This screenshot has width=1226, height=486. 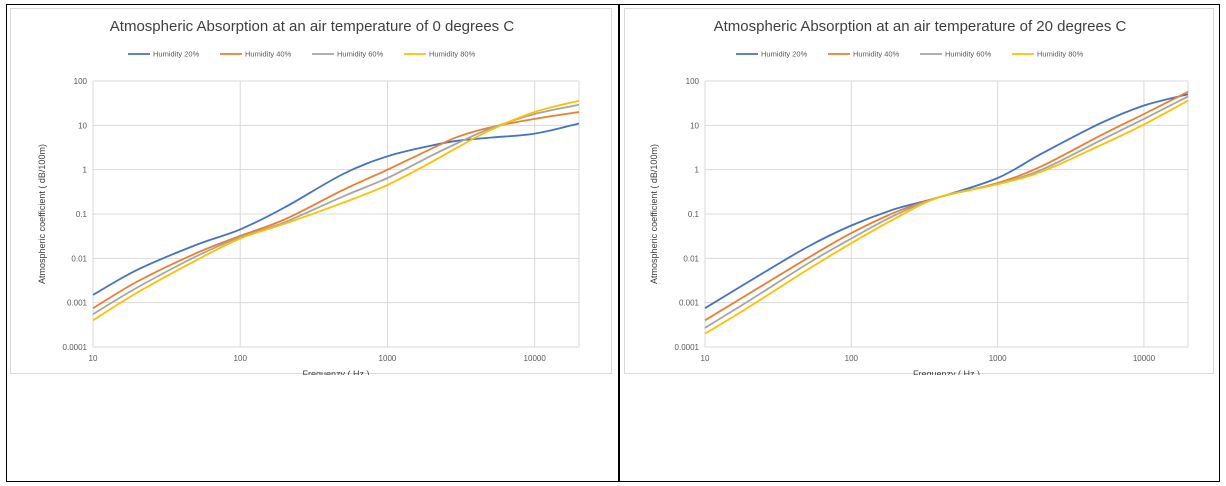 What do you see at coordinates (619, 243) in the screenshot?
I see `column-divider` at bounding box center [619, 243].